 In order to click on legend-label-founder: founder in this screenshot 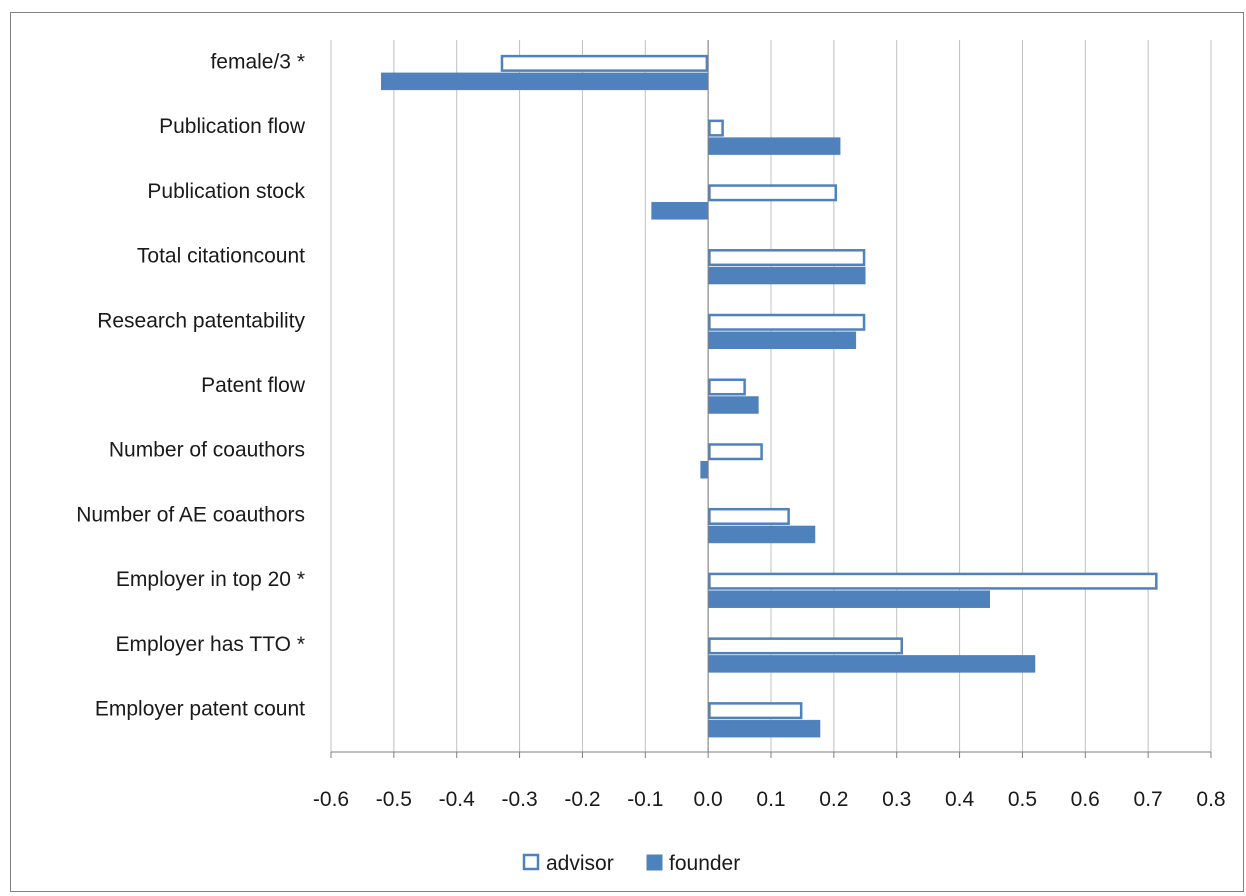, I will do `click(704, 863)`.